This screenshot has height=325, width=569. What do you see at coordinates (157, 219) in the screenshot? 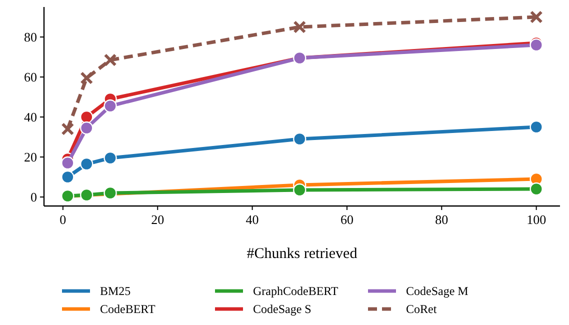
I see `x-tick-label: 20` at bounding box center [157, 219].